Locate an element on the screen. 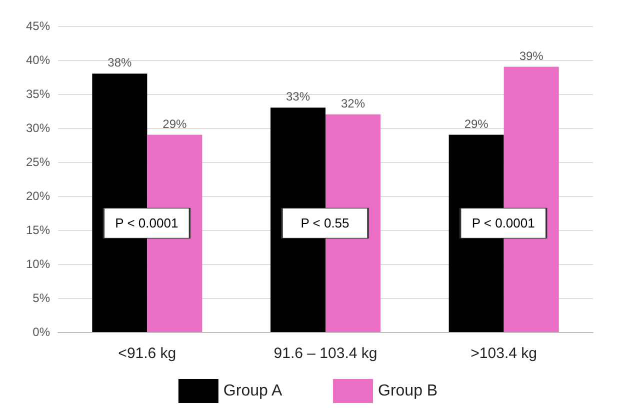 The width and height of the screenshot is (621, 416). y-tick-label: 0% is located at coordinates (41, 332).